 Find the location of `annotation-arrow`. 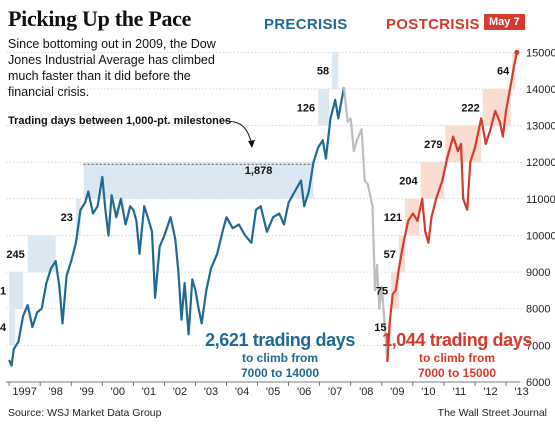

annotation-arrow is located at coordinates (238, 133).